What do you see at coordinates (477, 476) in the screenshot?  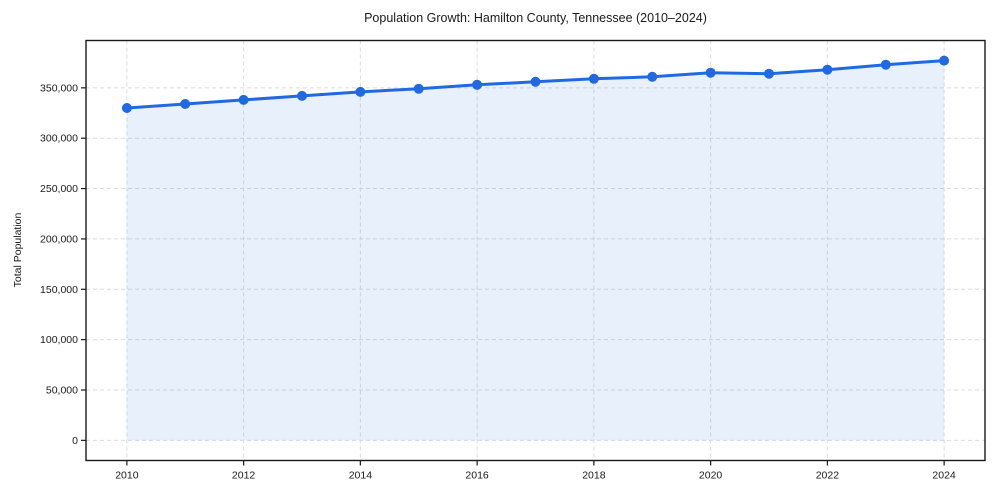 I see `svg-text: 2016` at bounding box center [477, 476].